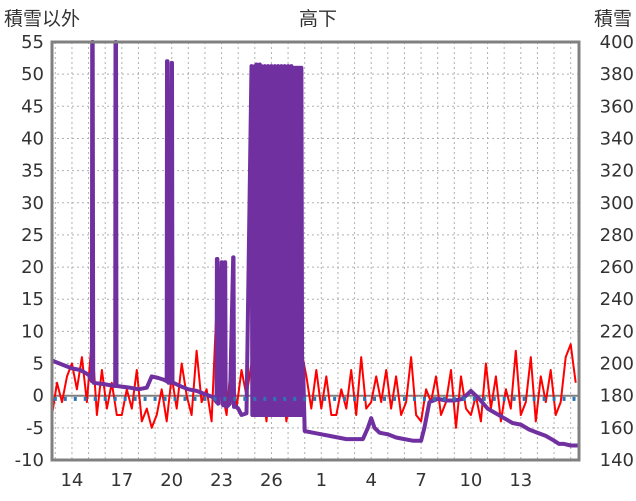 The height and width of the screenshot is (501, 636). Describe the element at coordinates (617, 299) in the screenshot. I see `y-right-tick-label: 240` at that location.